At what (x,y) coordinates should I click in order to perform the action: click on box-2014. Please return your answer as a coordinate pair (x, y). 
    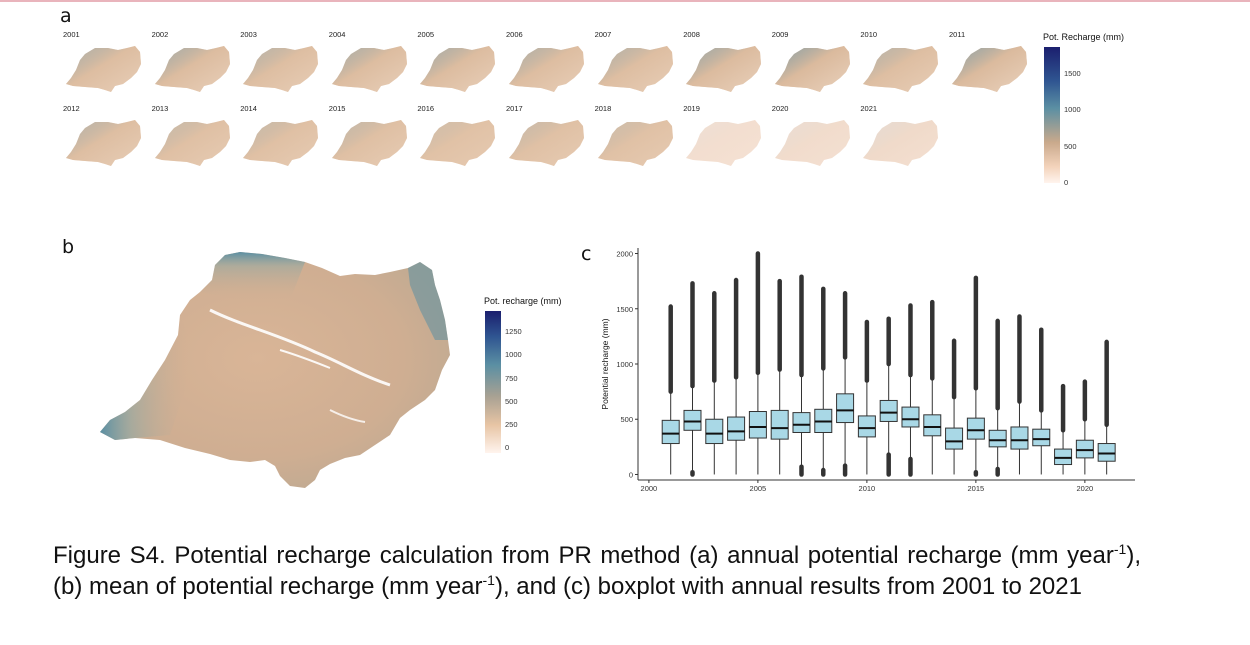
    Looking at the image, I should click on (954, 438).